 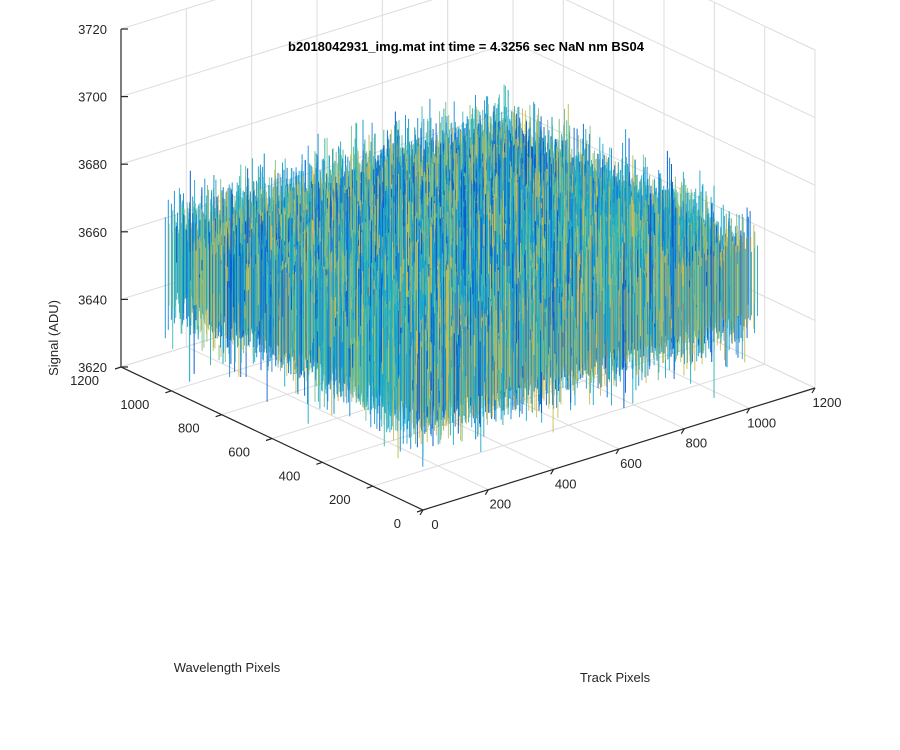 I want to click on x-tick-label: 1000, so click(x=761, y=422).